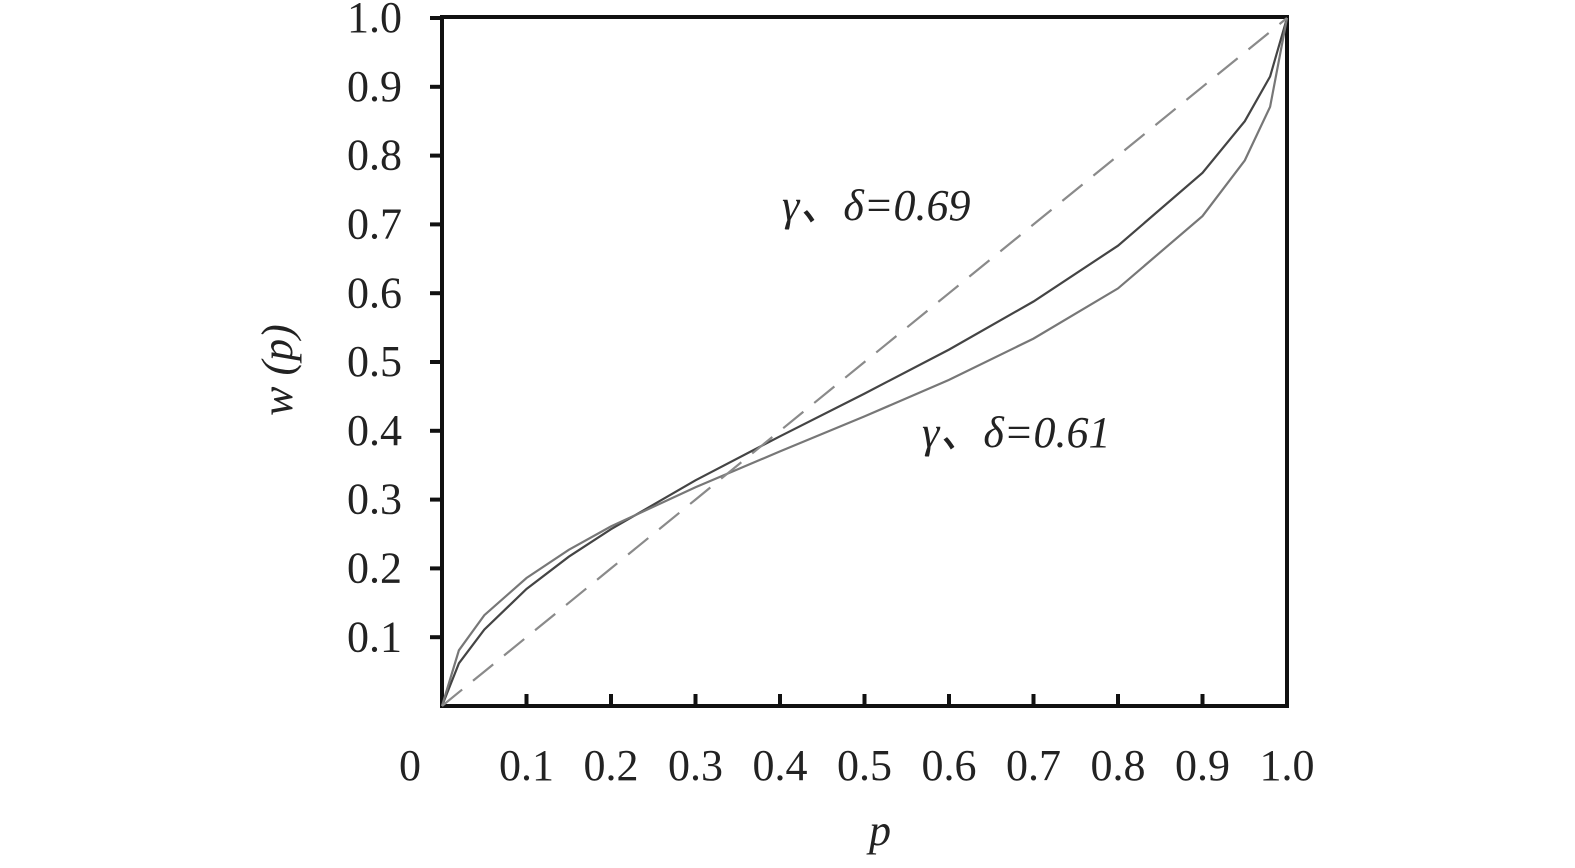  I want to click on y-tick-label: 1.0, so click(374, 21).